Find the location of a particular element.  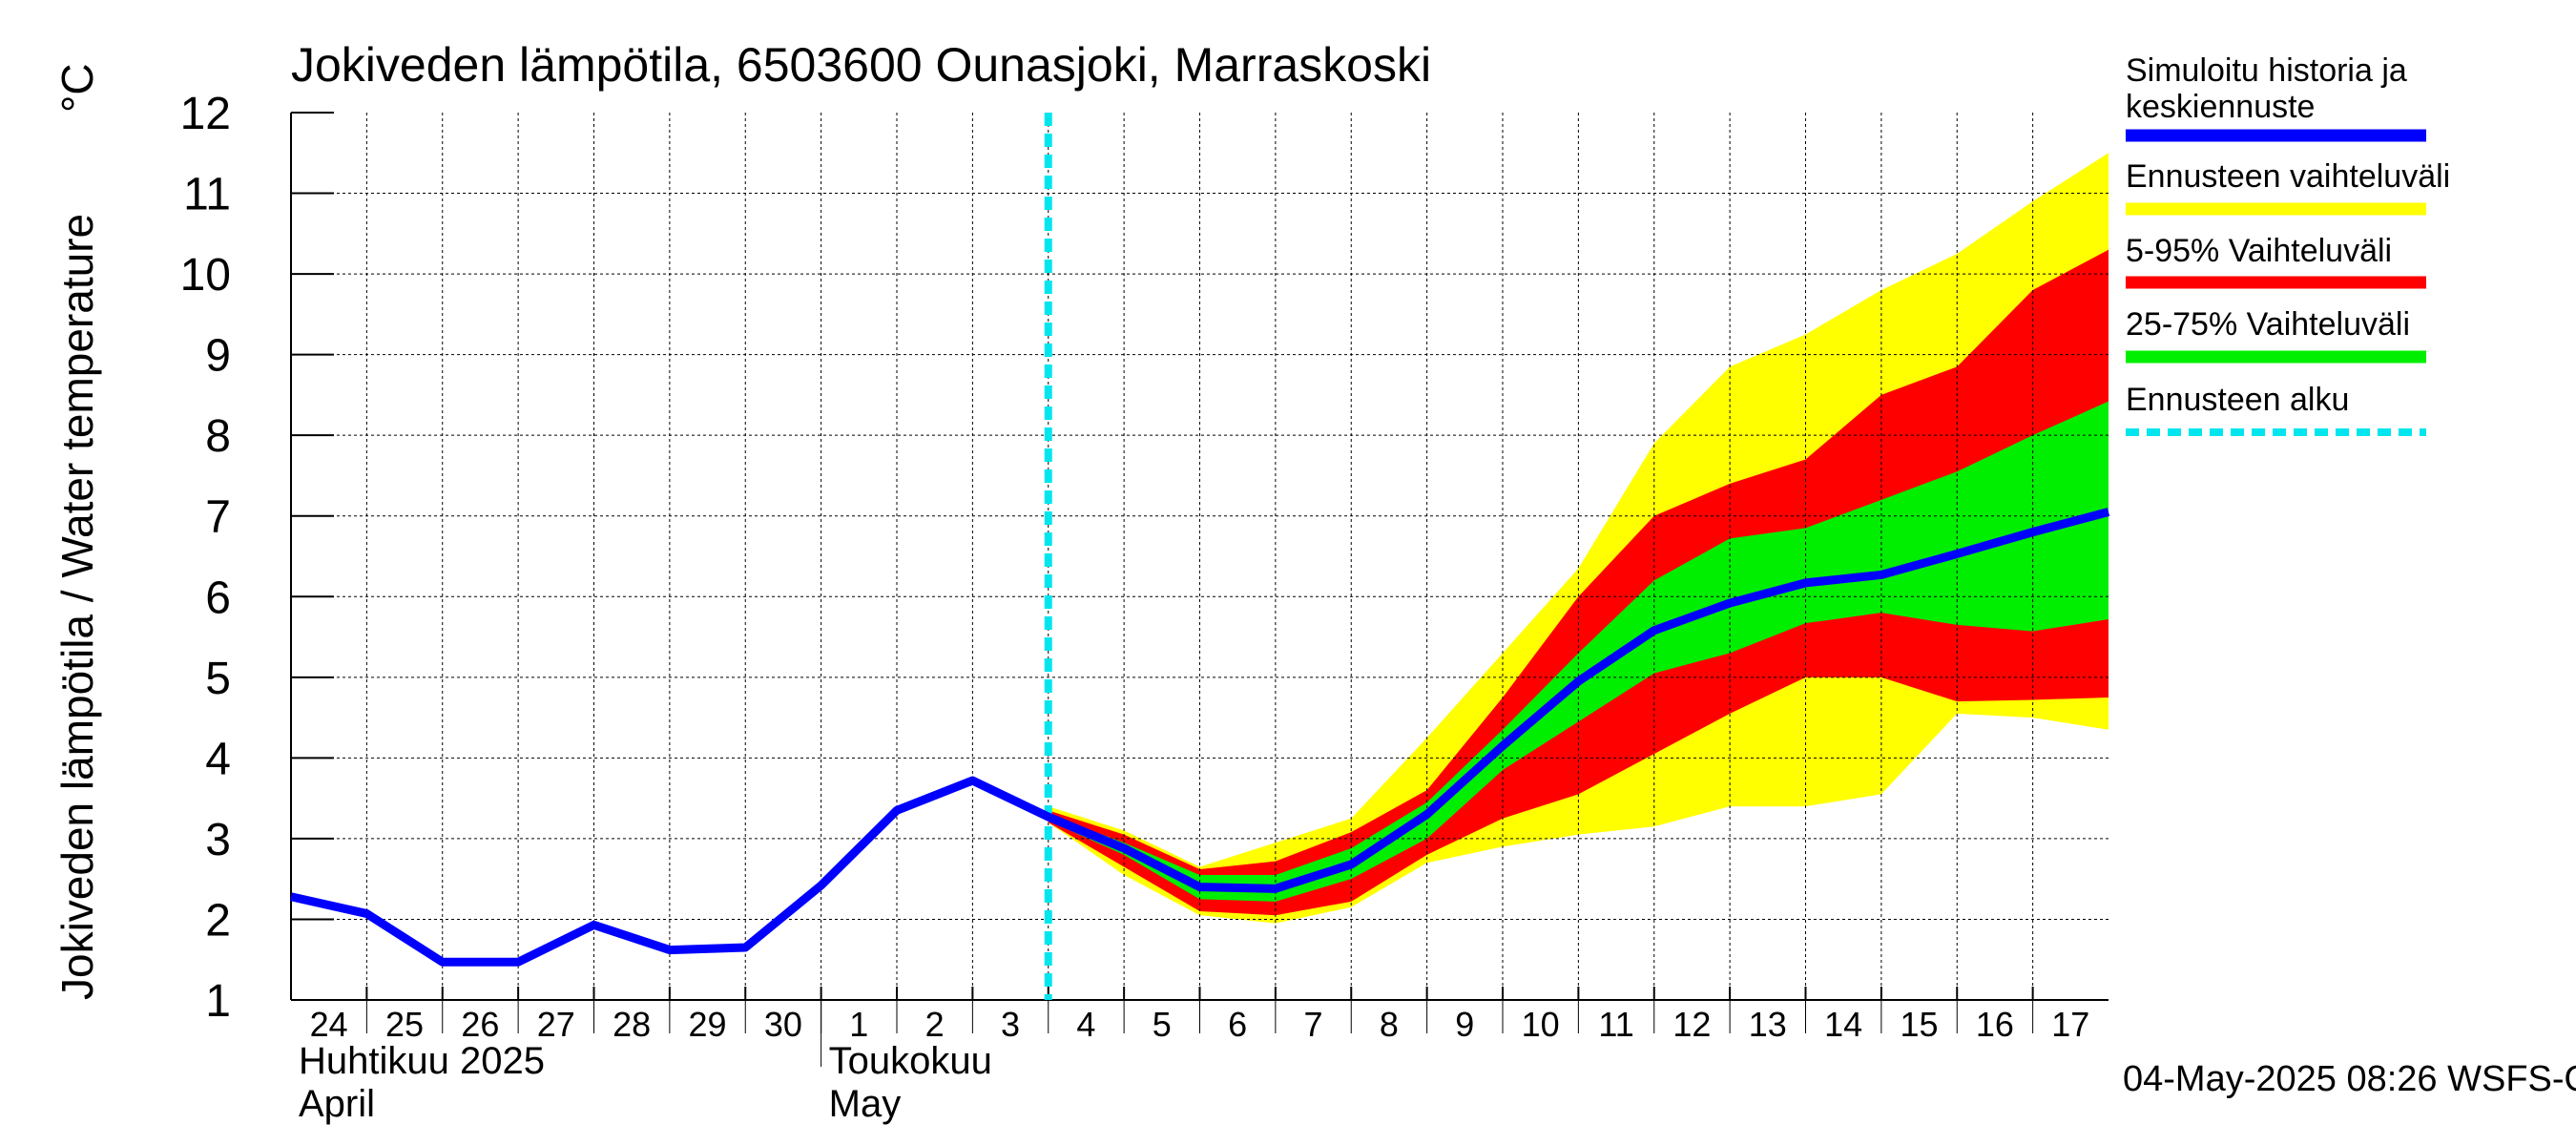

y-tick-label: 5 is located at coordinates (218, 679).